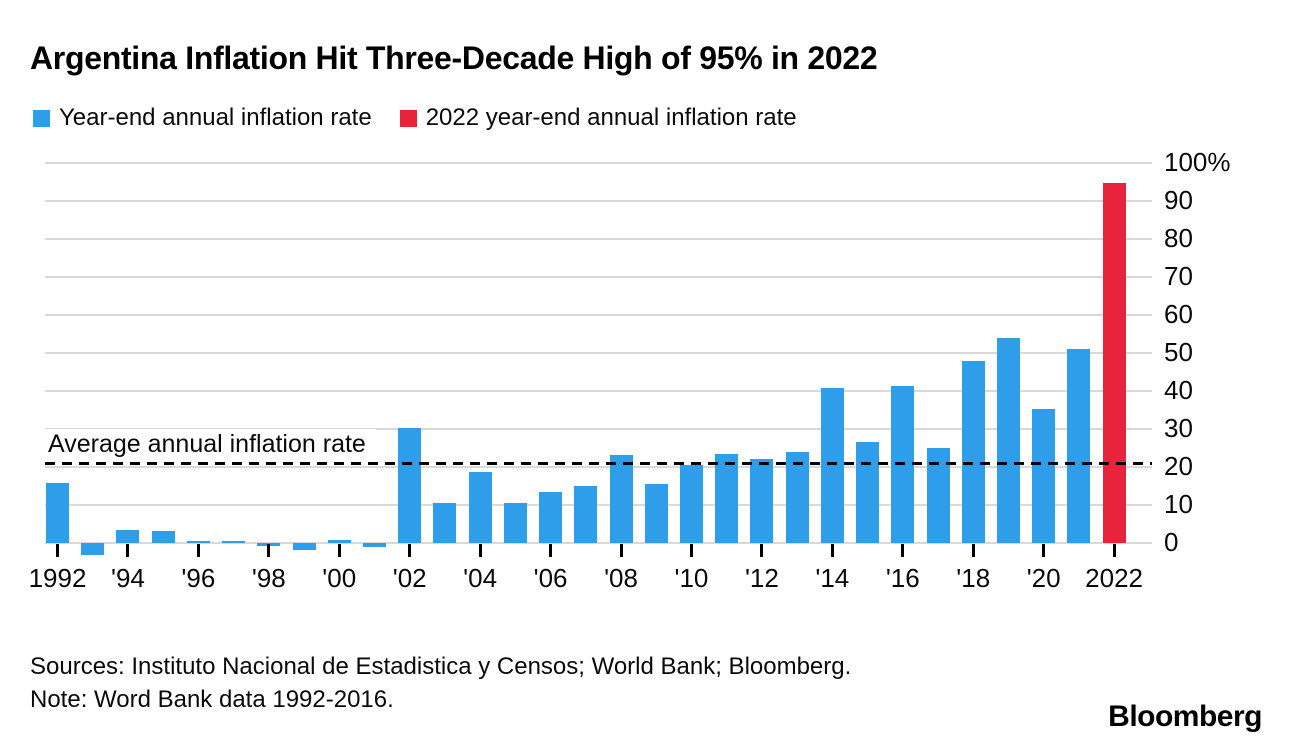 Image resolution: width=1289 pixels, height=744 pixels. I want to click on bar-2014, so click(832, 465).